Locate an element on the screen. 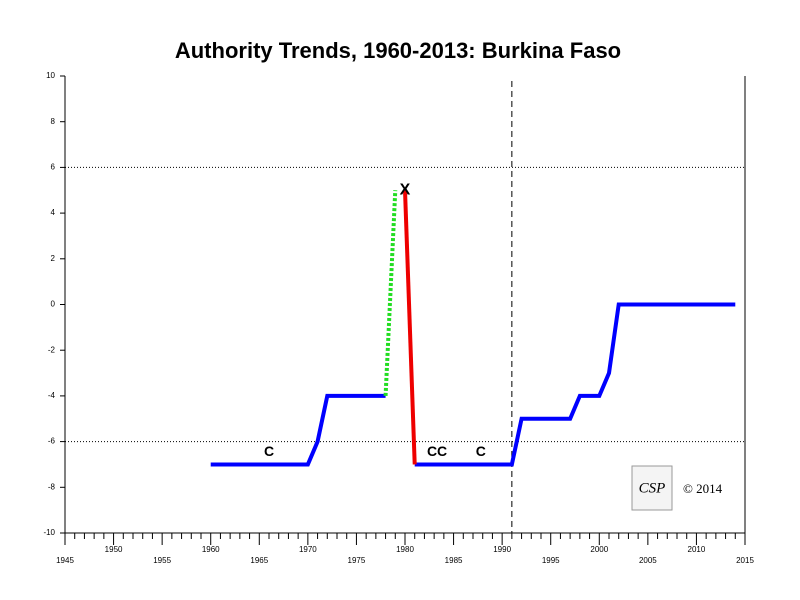 This screenshot has width=800, height=600. annotation: CC is located at coordinates (437, 451).